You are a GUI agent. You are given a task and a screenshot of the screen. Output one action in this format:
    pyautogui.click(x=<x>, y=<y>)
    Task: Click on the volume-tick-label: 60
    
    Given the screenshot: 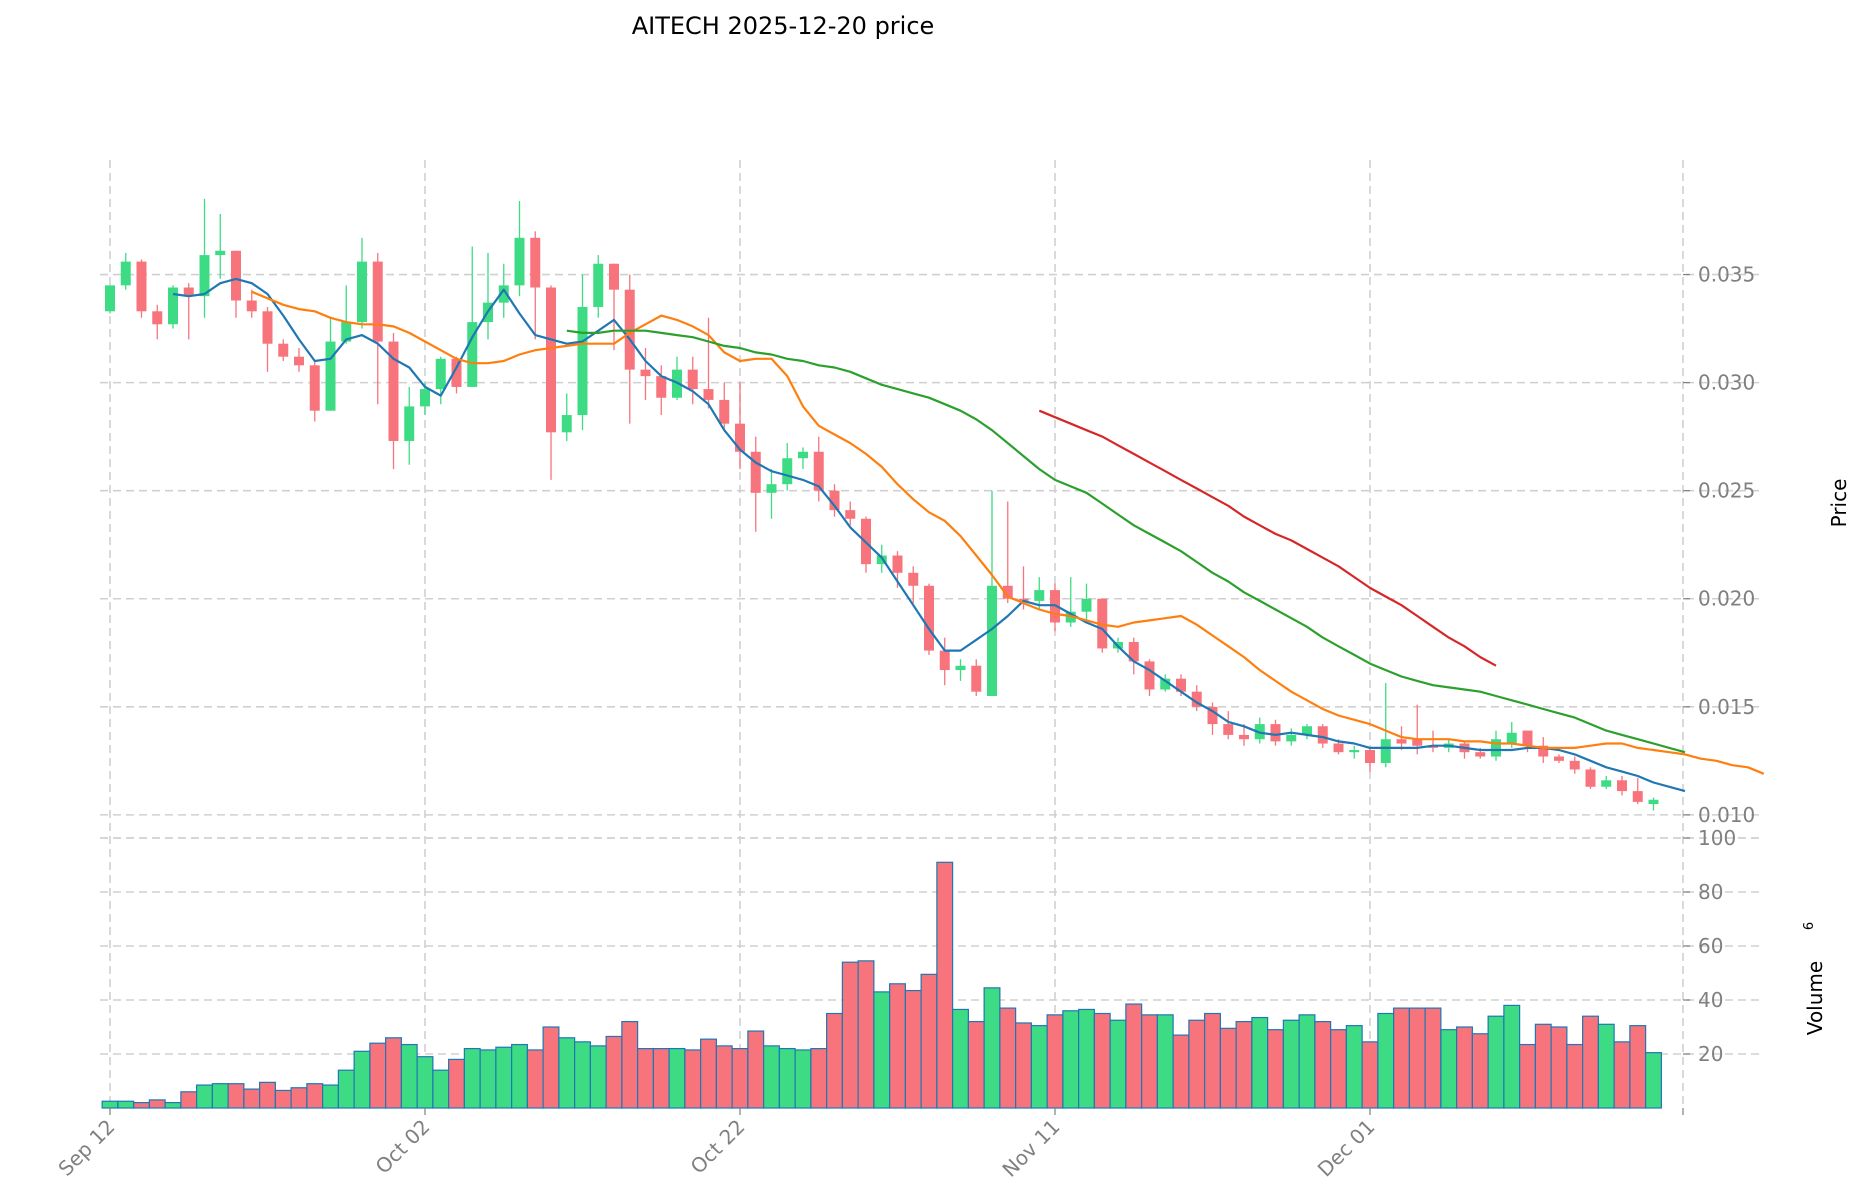 What is the action you would take?
    pyautogui.click(x=1710, y=946)
    